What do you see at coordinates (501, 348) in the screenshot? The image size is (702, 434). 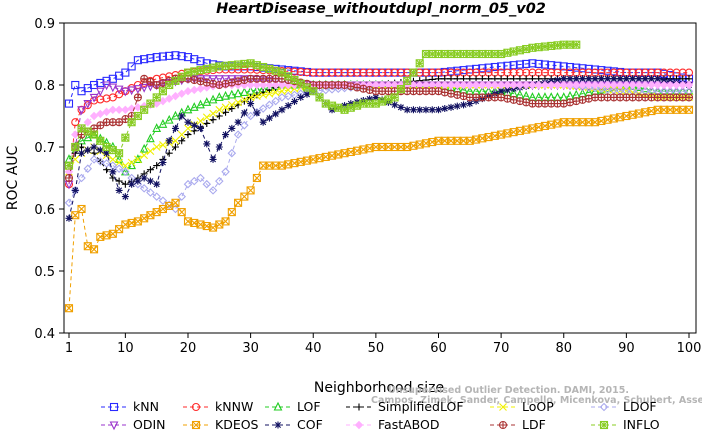 I see `x-tick-label: 70` at bounding box center [501, 348].